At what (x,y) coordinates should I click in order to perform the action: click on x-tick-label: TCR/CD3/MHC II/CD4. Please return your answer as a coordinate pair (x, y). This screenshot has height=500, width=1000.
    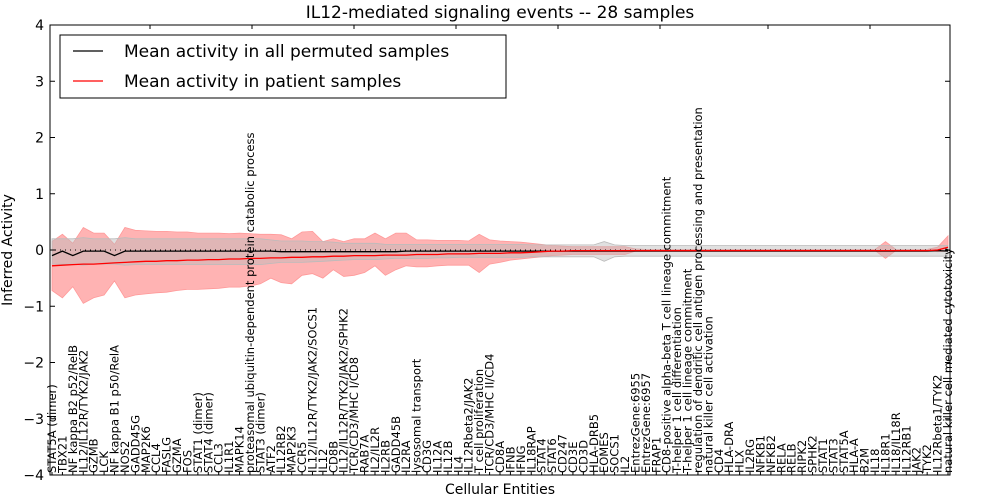
    Looking at the image, I should click on (490, 414).